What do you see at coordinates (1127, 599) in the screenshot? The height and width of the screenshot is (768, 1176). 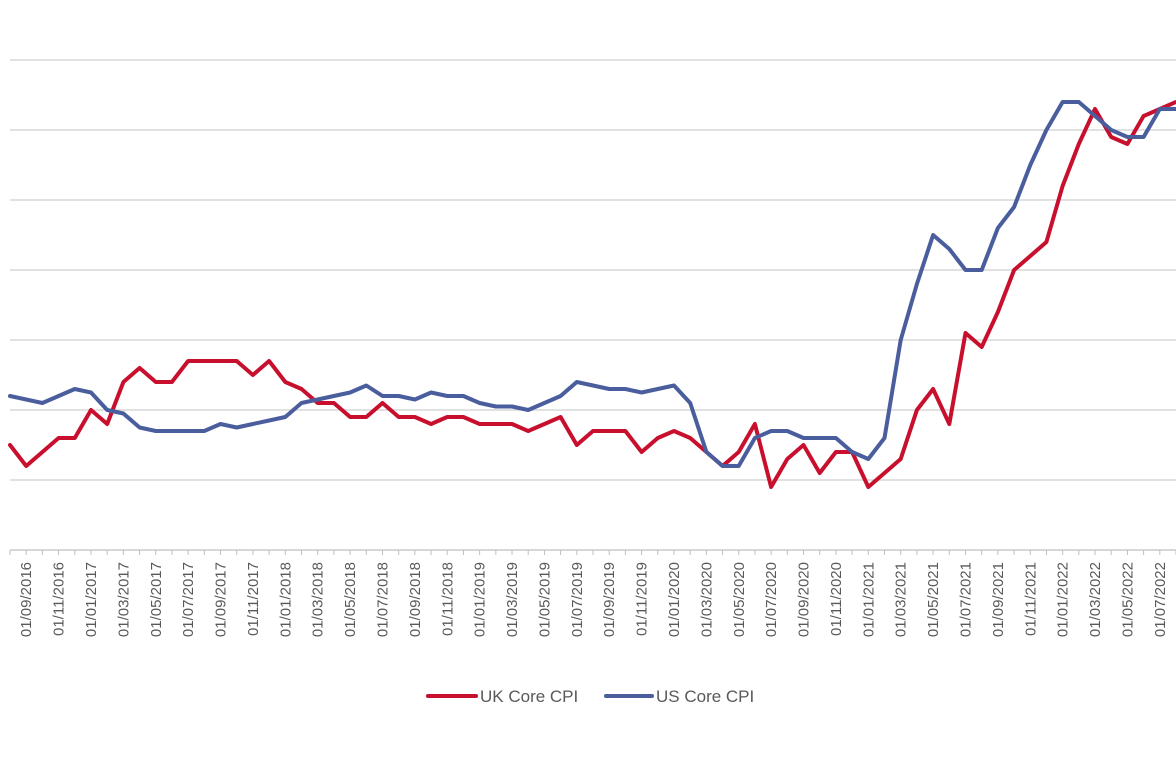 I see `x-tick-label: 01/05/2022` at bounding box center [1127, 599].